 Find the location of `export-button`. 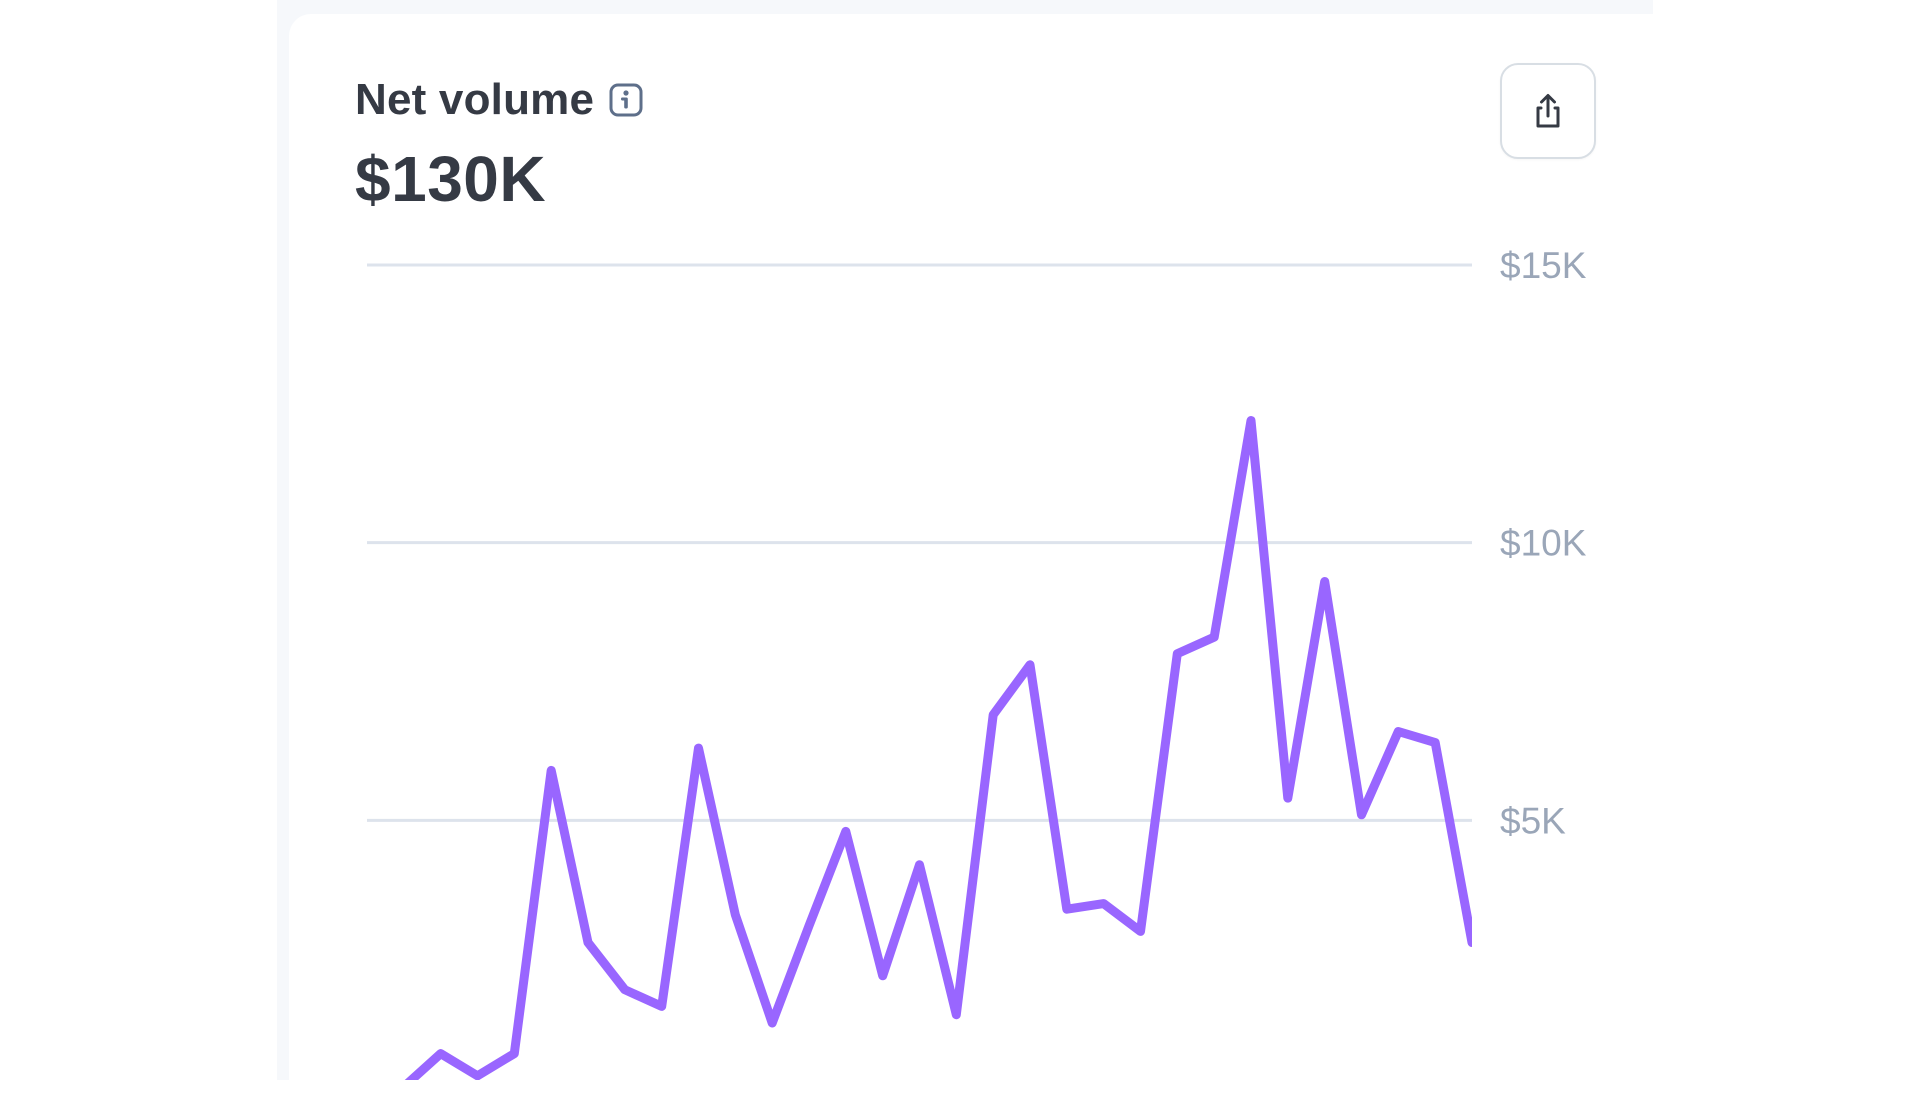

export-button is located at coordinates (1548, 111).